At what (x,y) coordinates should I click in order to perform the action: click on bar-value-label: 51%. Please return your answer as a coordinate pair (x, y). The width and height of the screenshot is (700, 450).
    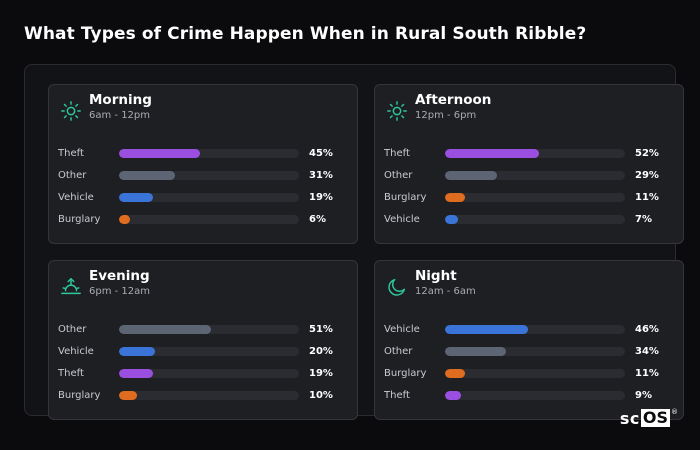
    Looking at the image, I should click on (321, 329).